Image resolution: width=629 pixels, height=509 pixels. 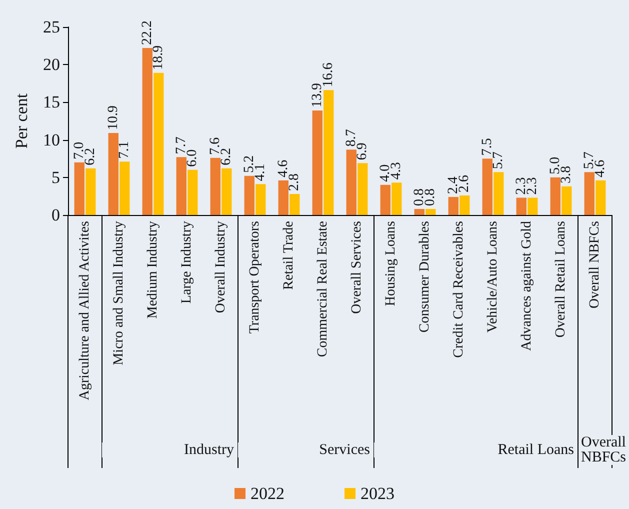 What do you see at coordinates (396, 171) in the screenshot?
I see `data-label: 4.3` at bounding box center [396, 171].